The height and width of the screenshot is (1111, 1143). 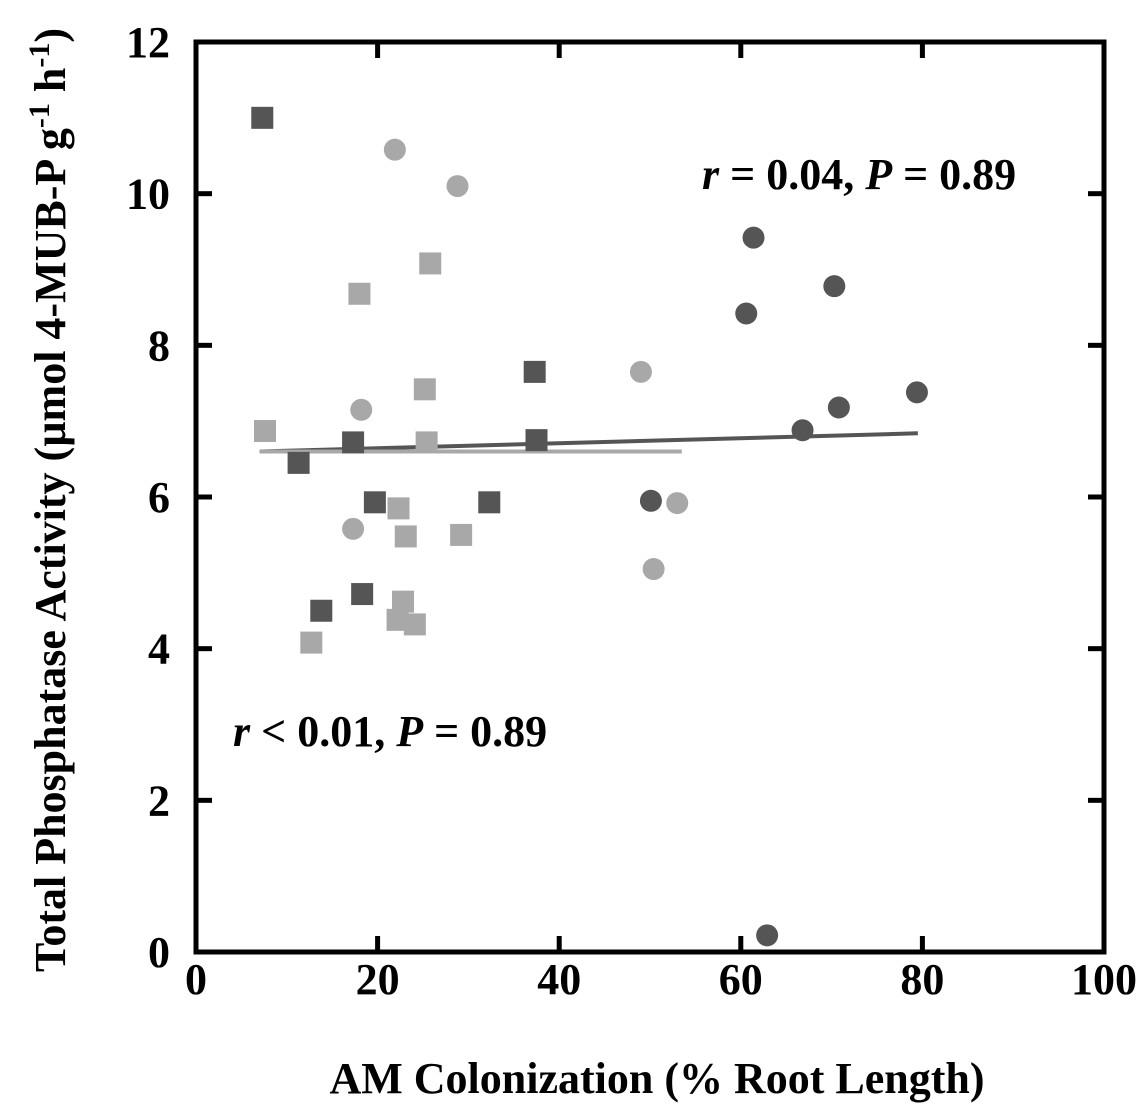 What do you see at coordinates (159, 800) in the screenshot?
I see `y-tick-label: 2` at bounding box center [159, 800].